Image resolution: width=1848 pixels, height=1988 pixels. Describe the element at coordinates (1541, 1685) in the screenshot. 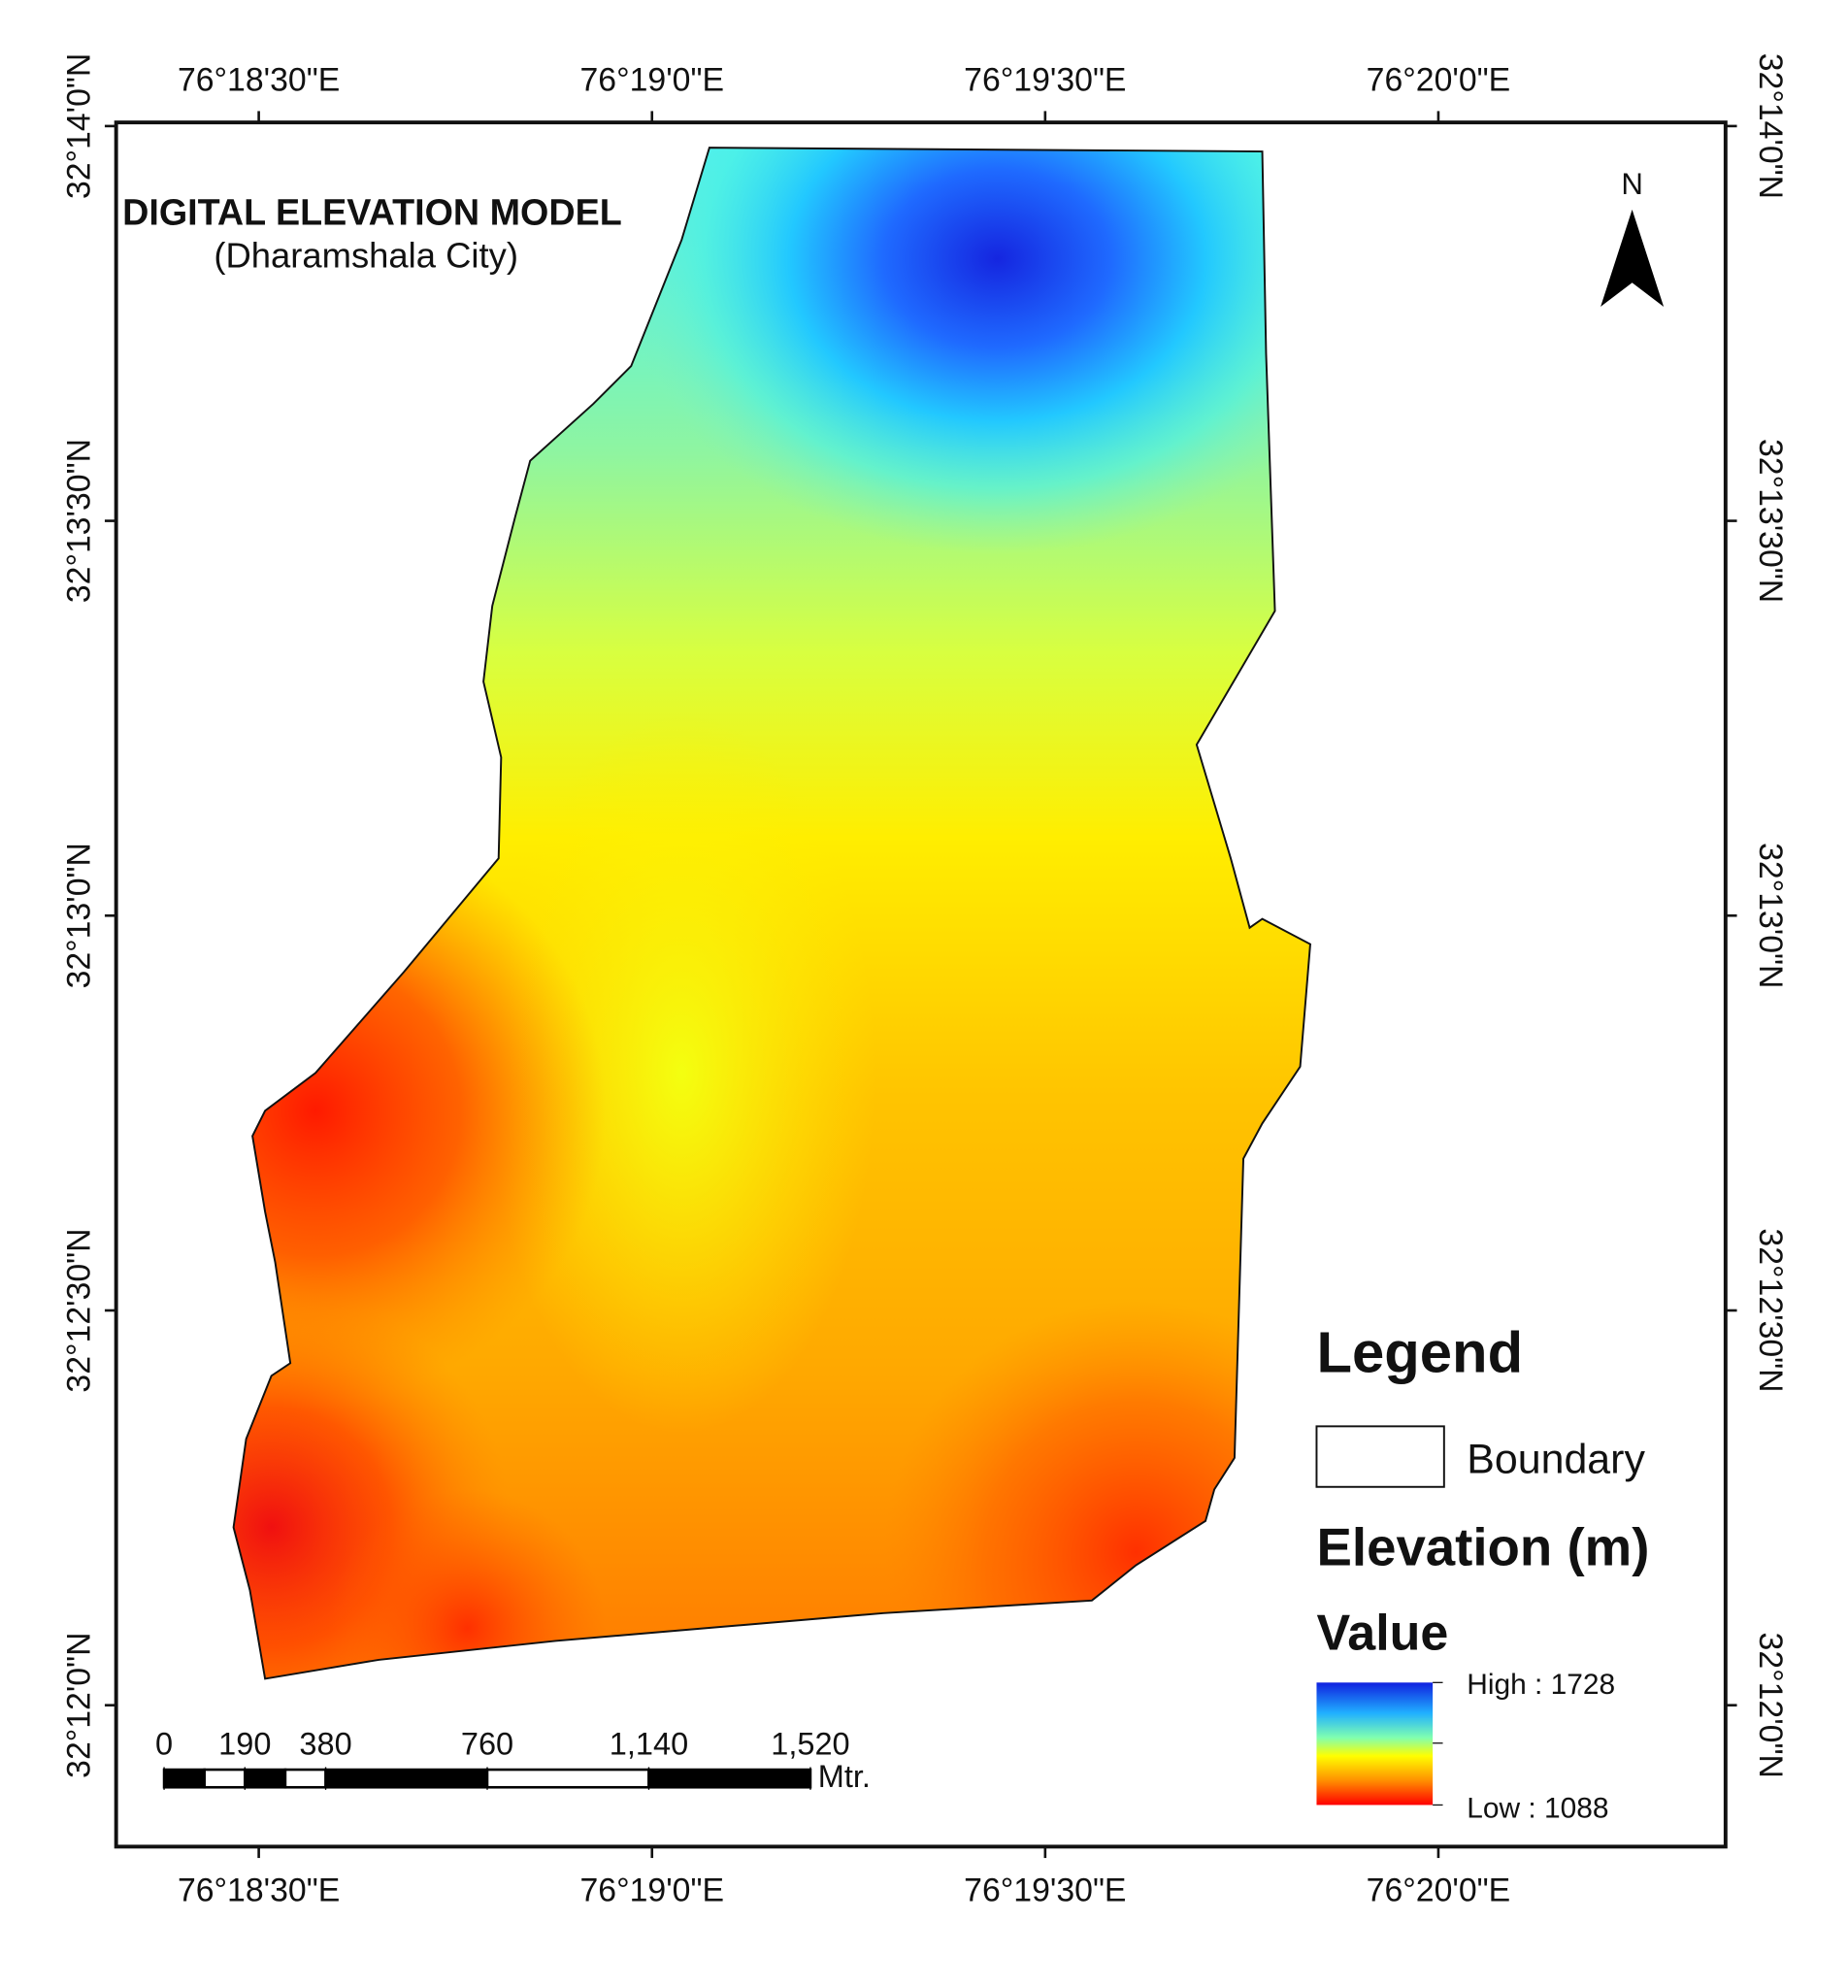

I see `legend-high-label: High : 1728` at that location.